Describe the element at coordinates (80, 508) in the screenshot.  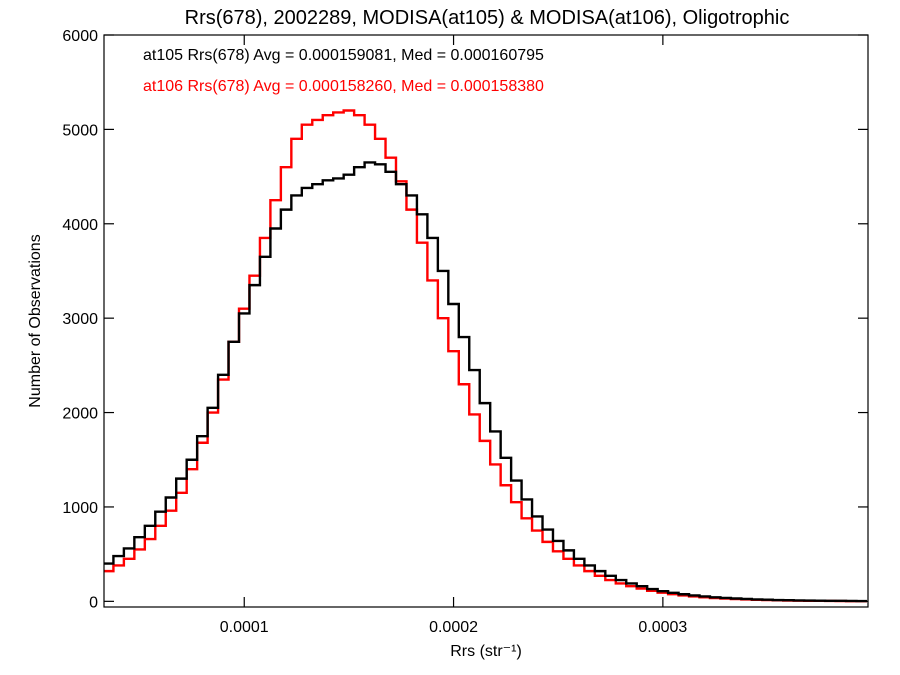
I see `y-tick-label: 1000` at that location.